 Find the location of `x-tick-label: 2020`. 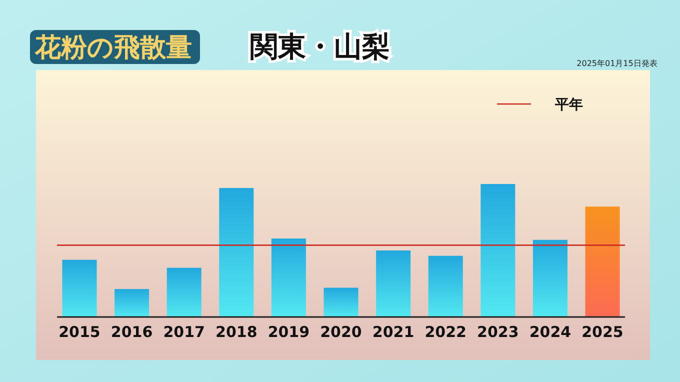

x-tick-label: 2020 is located at coordinates (341, 332).